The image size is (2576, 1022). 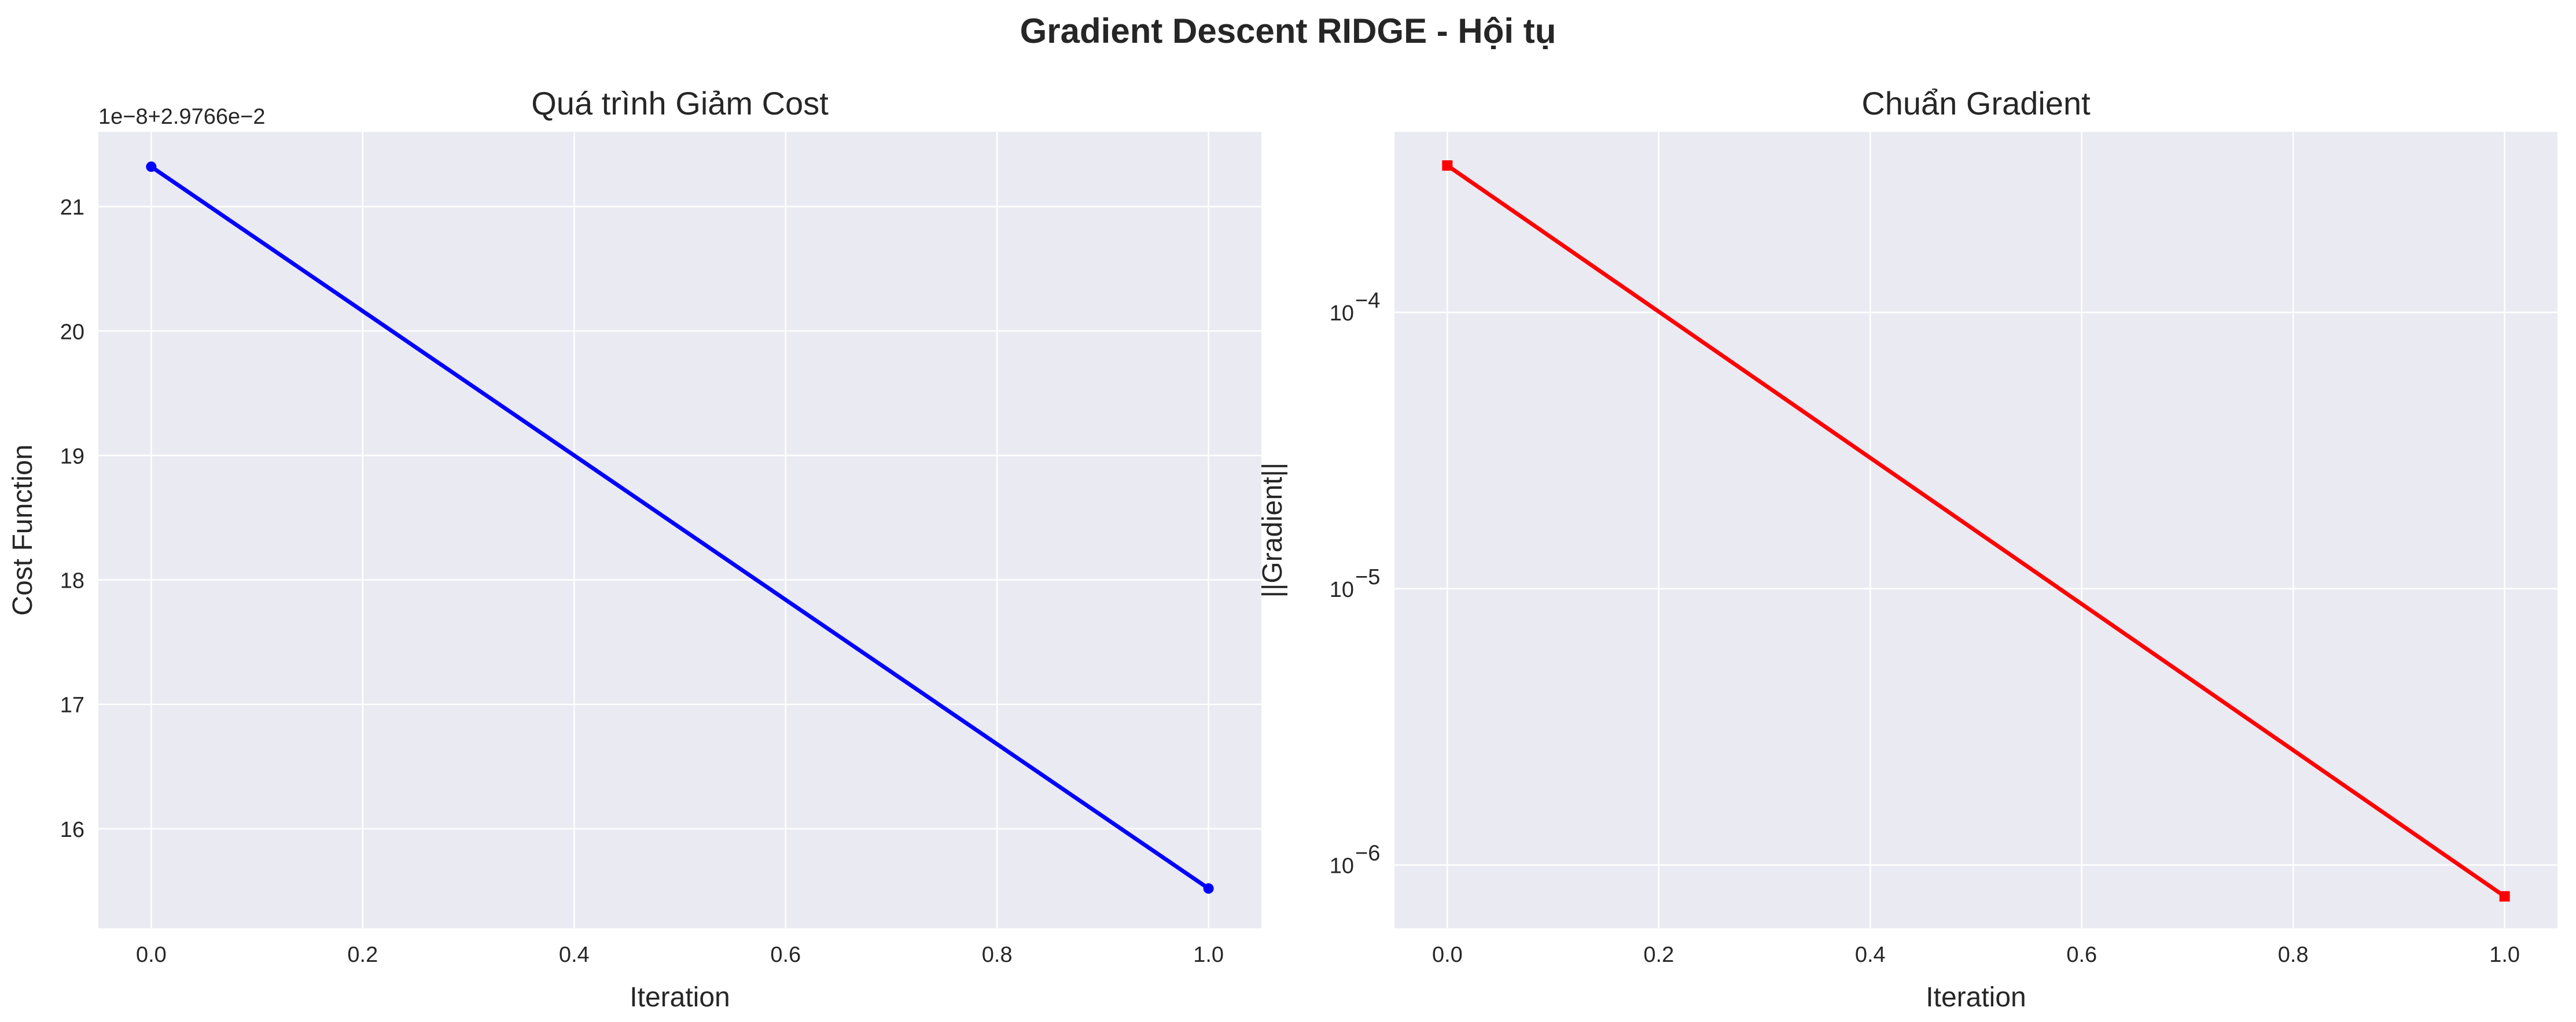 What do you see at coordinates (72, 456) in the screenshot?
I see `y-tick-label: 19` at bounding box center [72, 456].